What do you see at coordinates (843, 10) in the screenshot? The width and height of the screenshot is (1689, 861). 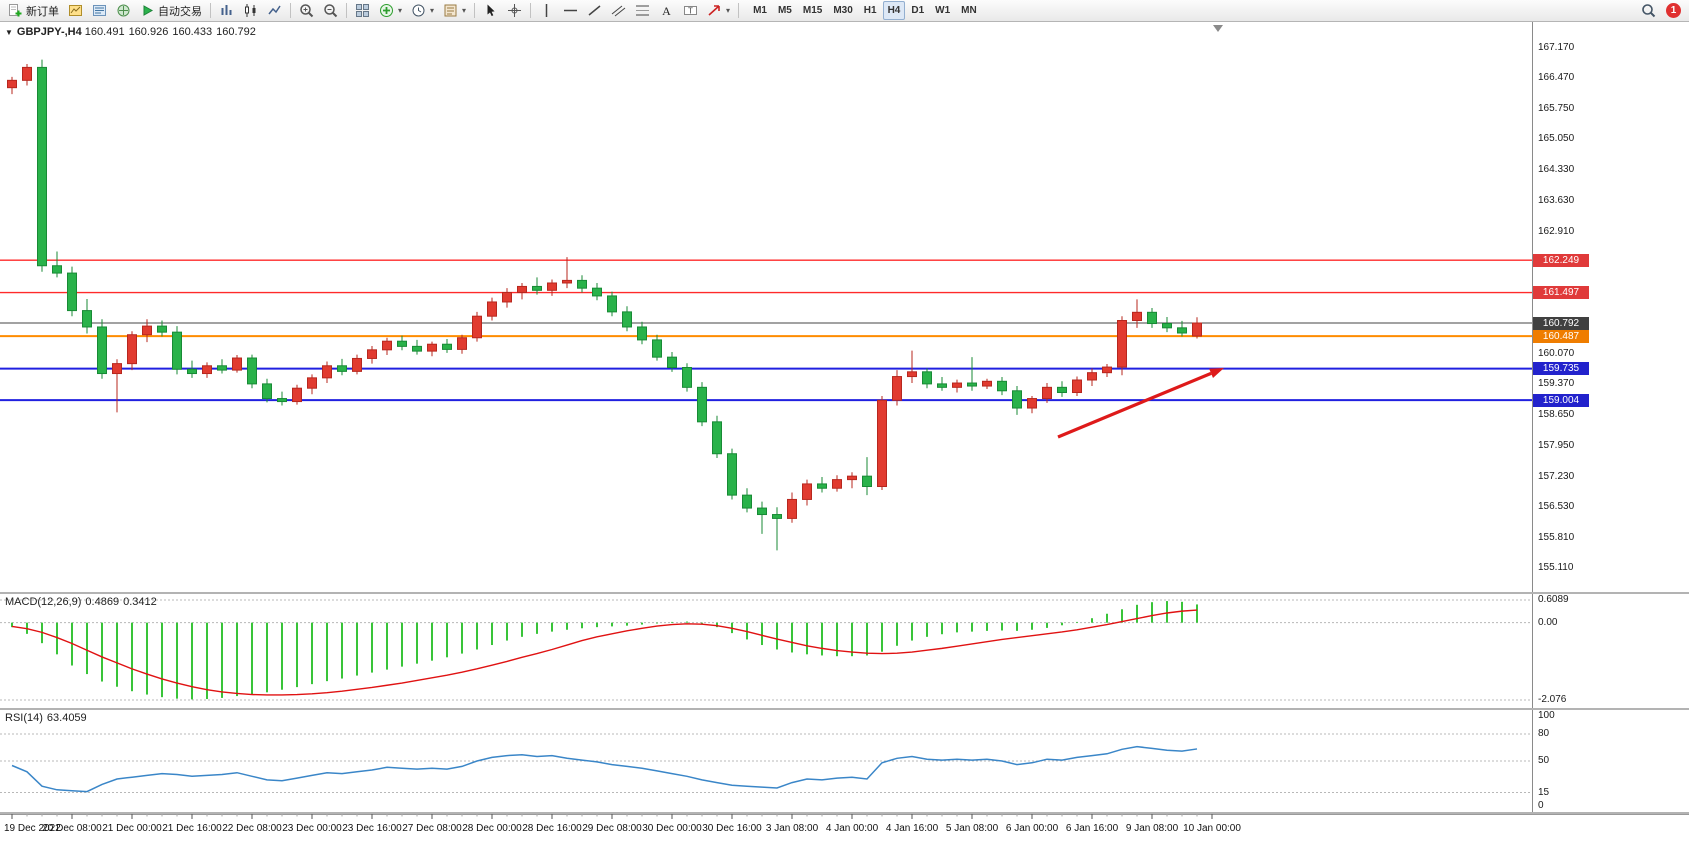 I see `timeframe-m30-button: M30` at bounding box center [843, 10].